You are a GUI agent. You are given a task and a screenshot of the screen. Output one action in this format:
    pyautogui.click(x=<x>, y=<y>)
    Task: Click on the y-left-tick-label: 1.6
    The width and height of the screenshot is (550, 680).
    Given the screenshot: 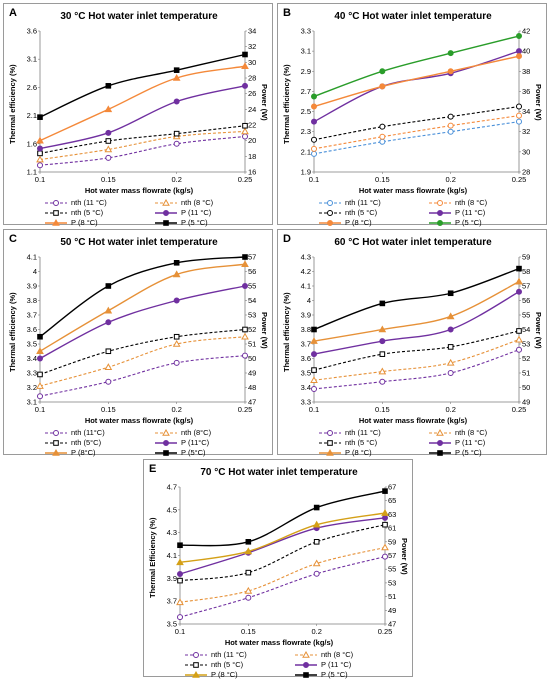 What is the action you would take?
    pyautogui.click(x=32, y=143)
    